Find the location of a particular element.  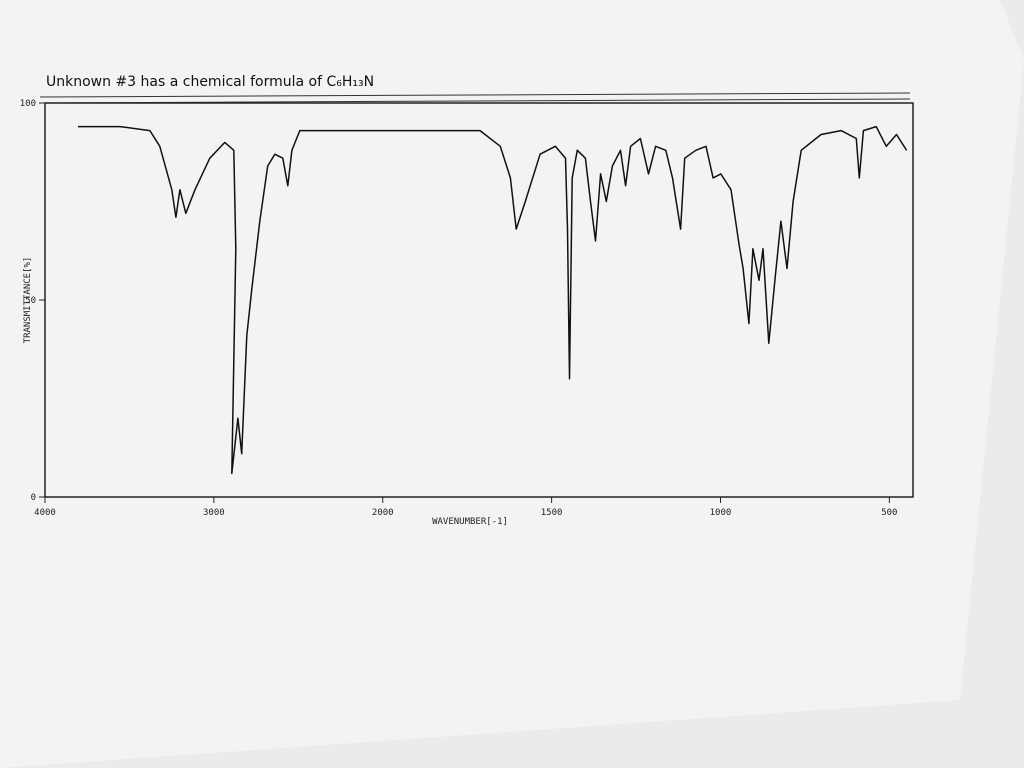

y-axis-label: TRANSMITTANCE[%] is located at coordinates (28, 300).